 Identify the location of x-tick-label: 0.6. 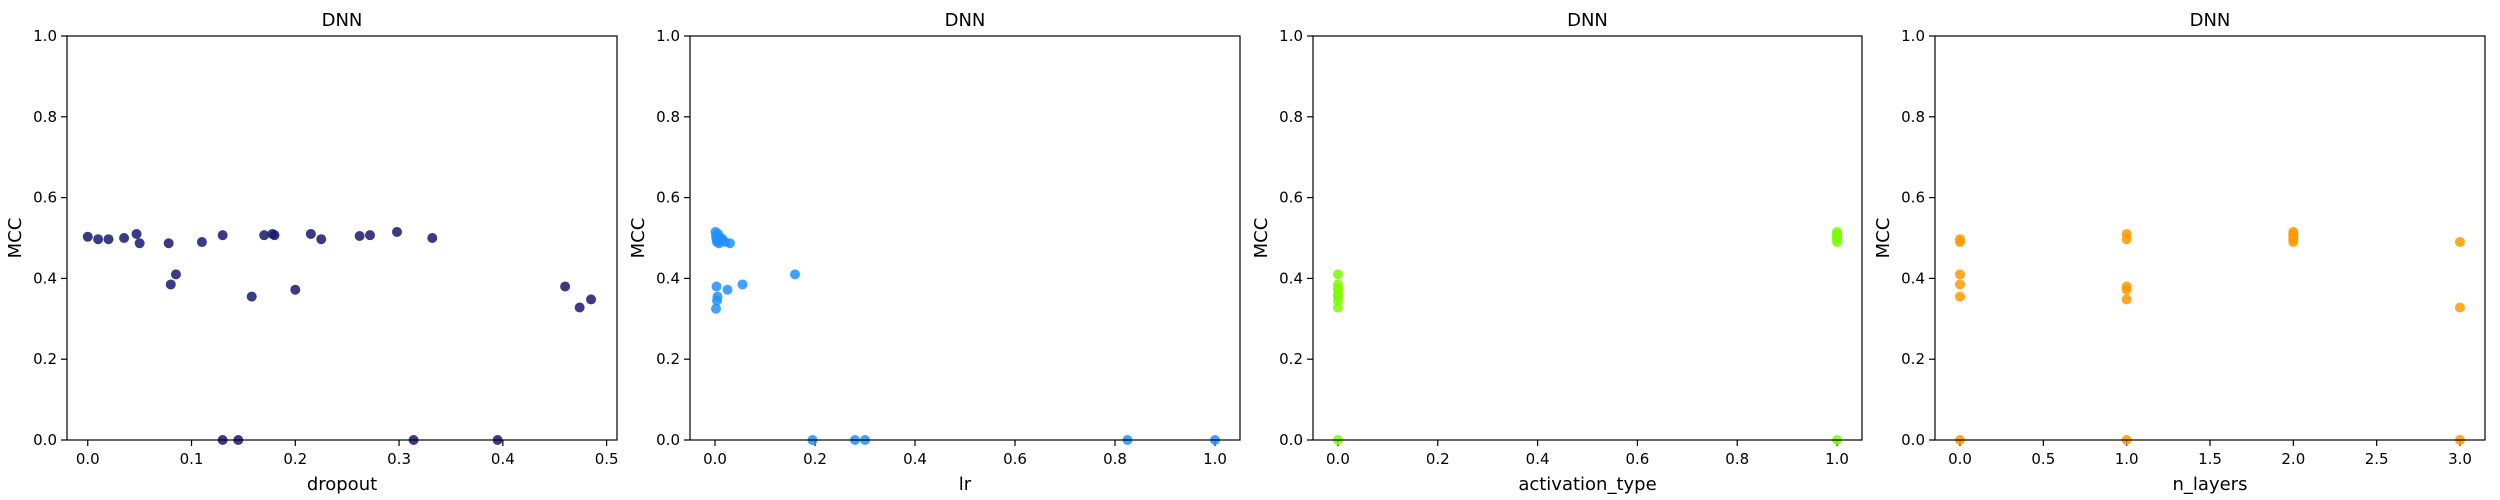
(1015, 459).